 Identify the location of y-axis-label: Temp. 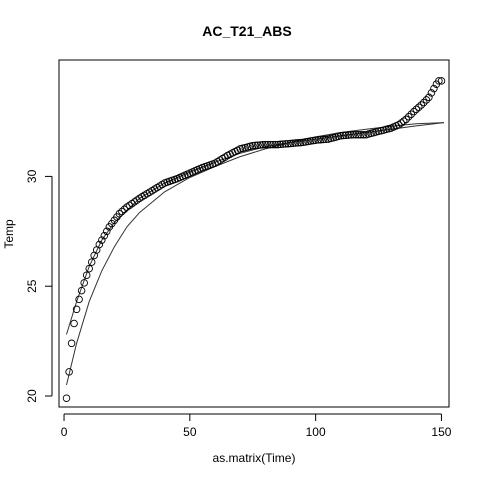
(9, 234).